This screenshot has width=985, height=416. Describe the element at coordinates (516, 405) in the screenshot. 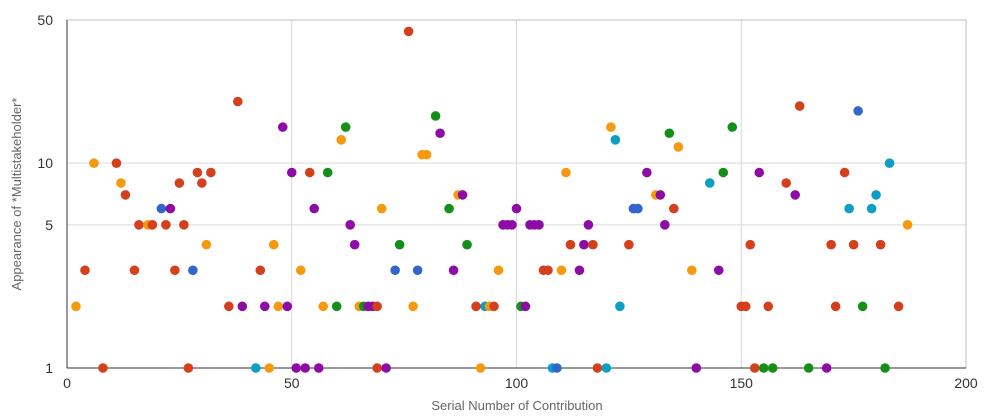

I see `x-axis-title: Serial Number of Contribution` at that location.